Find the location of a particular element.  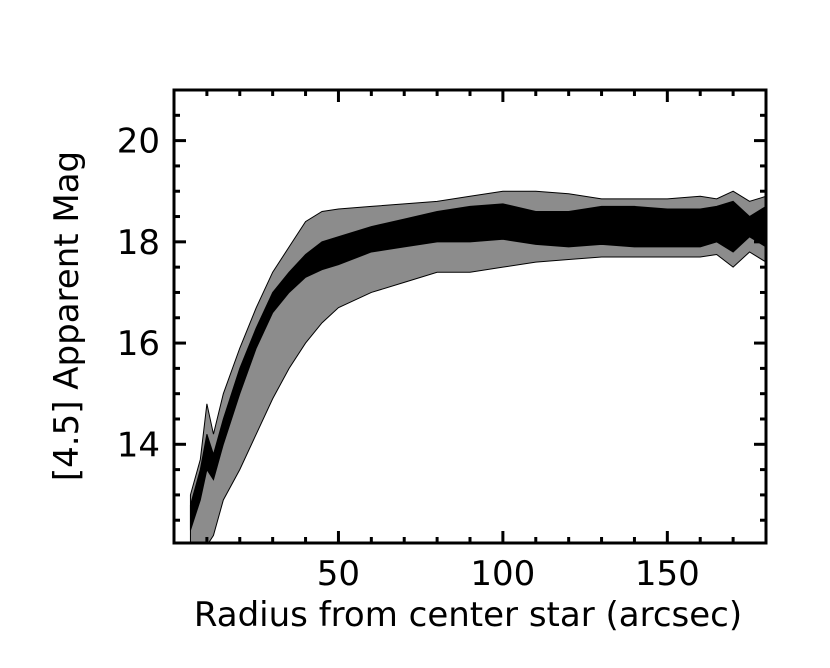

y-tick-label: 14 is located at coordinates (138, 445).